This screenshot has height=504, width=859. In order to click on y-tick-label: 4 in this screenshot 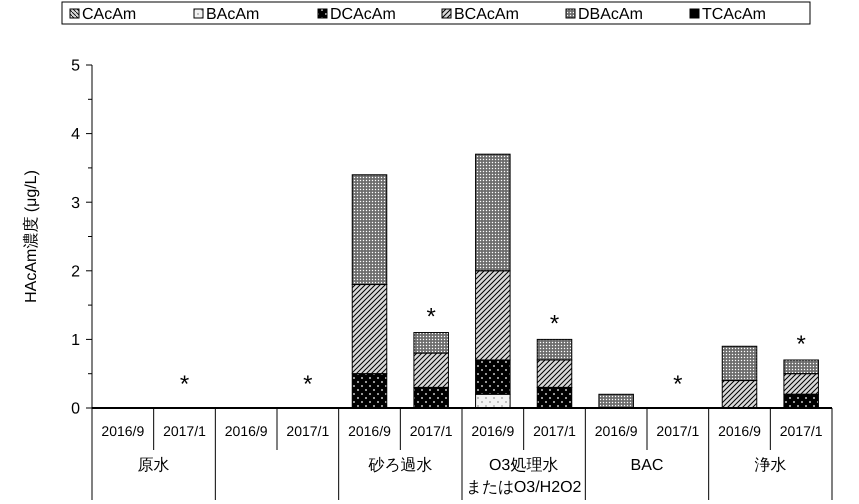, I will do `click(75, 135)`.